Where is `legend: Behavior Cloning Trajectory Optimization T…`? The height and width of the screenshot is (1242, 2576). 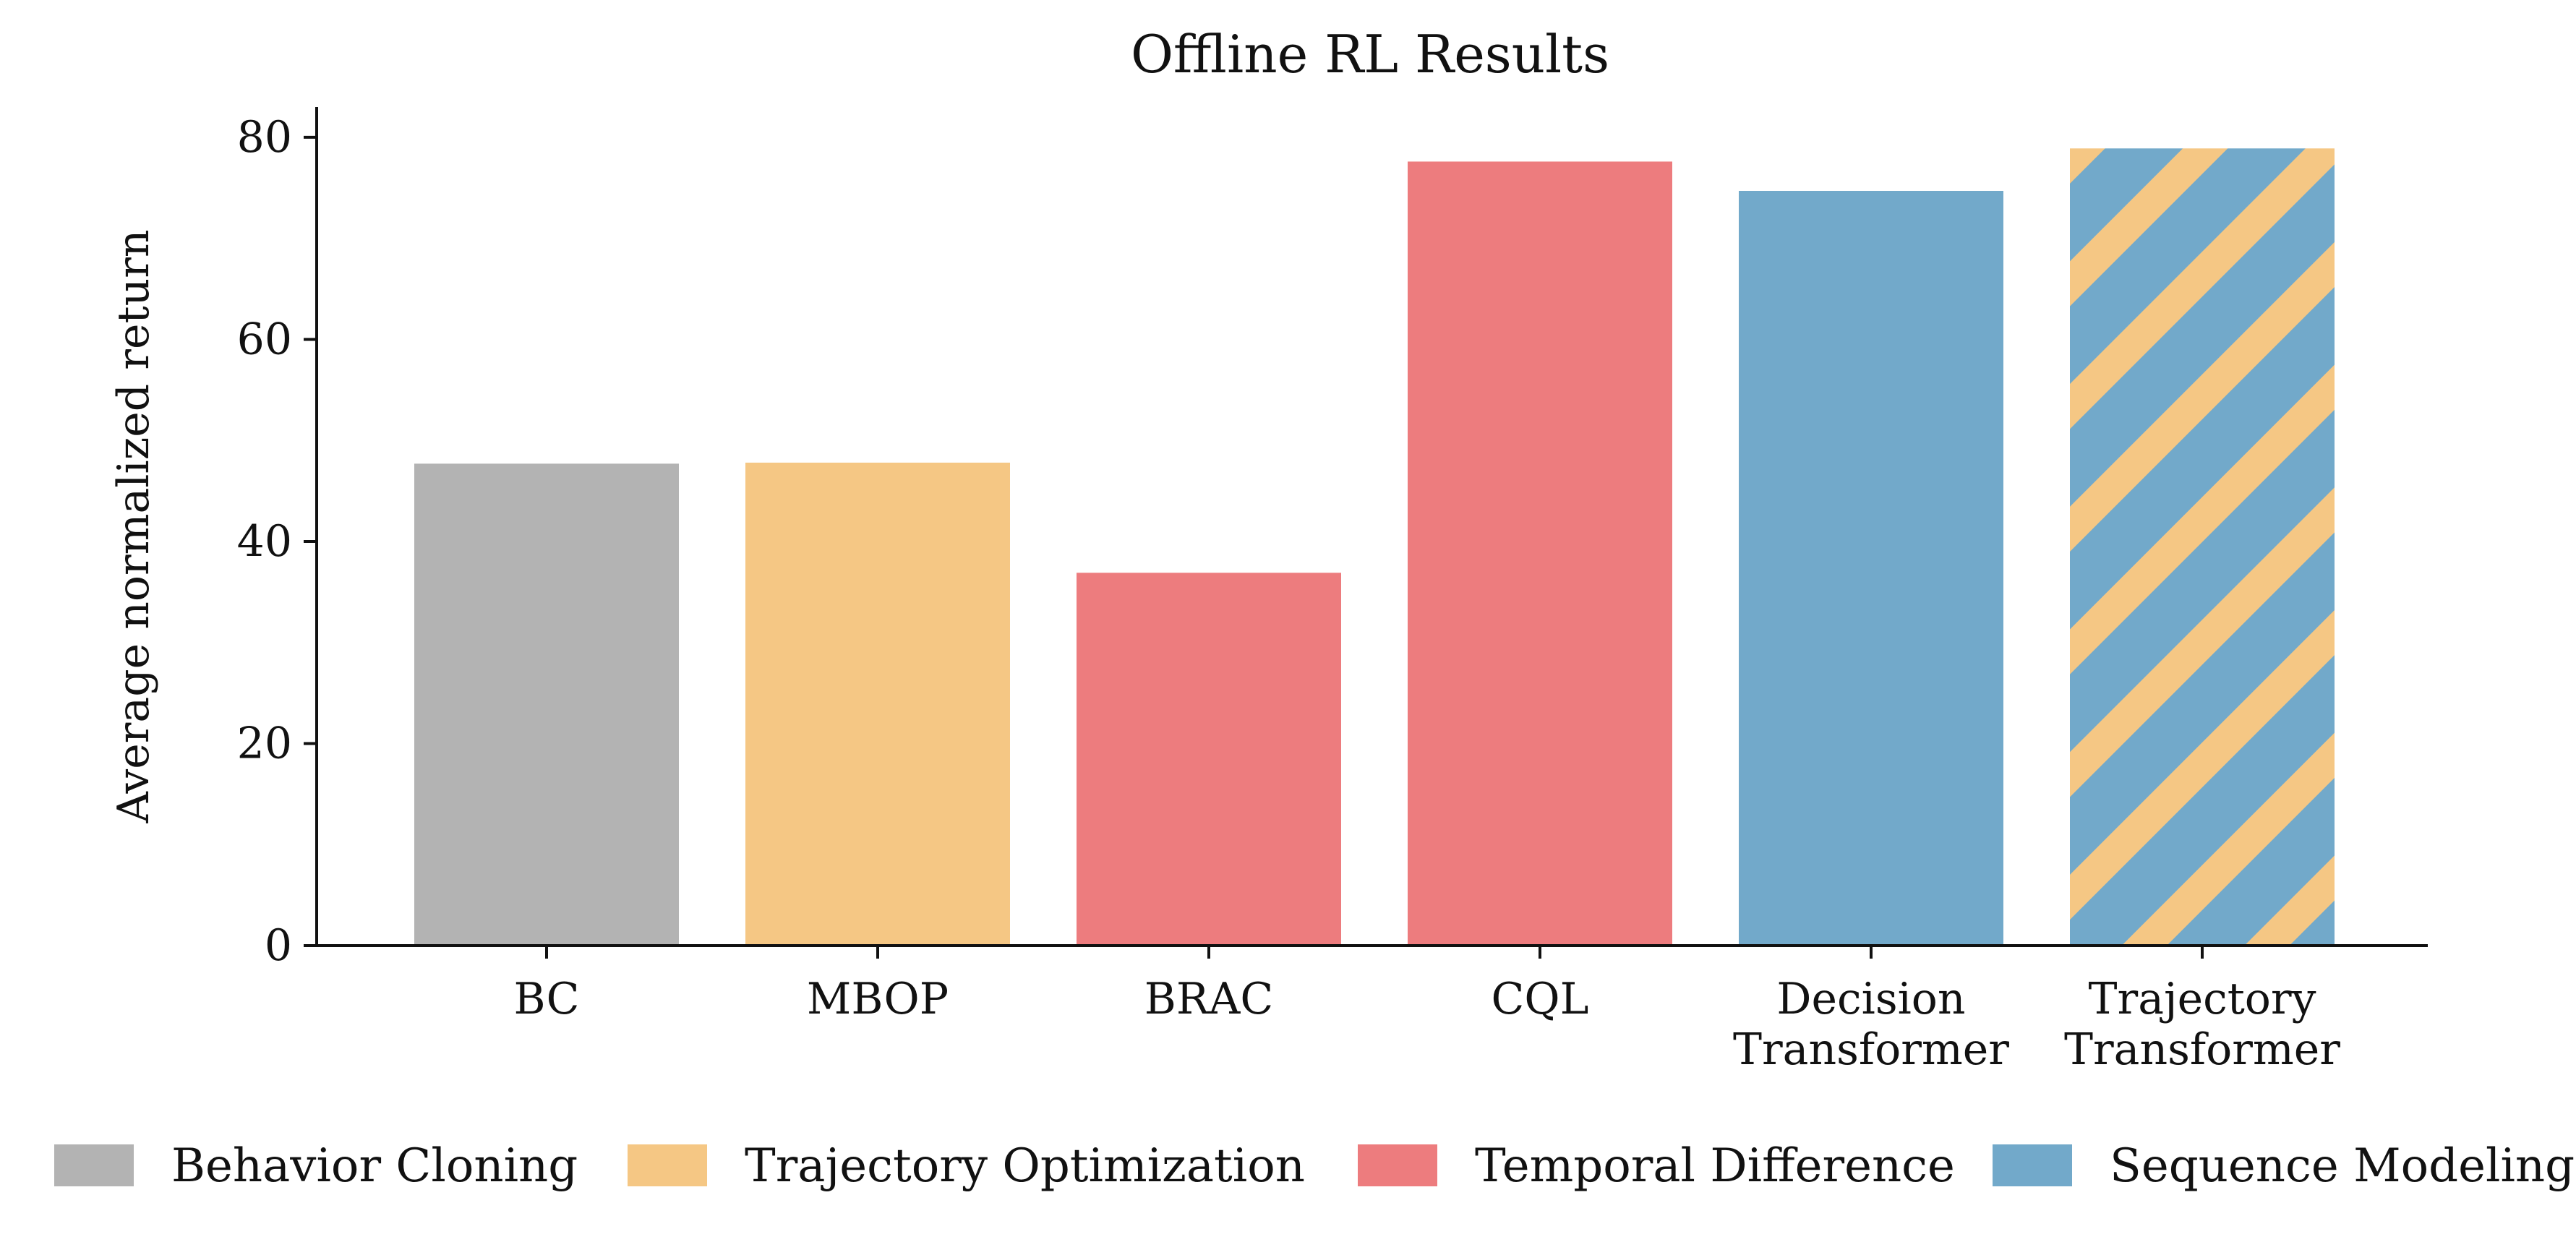
legend: Behavior Cloning Trajectory Optimization T… is located at coordinates (1314, 1166).